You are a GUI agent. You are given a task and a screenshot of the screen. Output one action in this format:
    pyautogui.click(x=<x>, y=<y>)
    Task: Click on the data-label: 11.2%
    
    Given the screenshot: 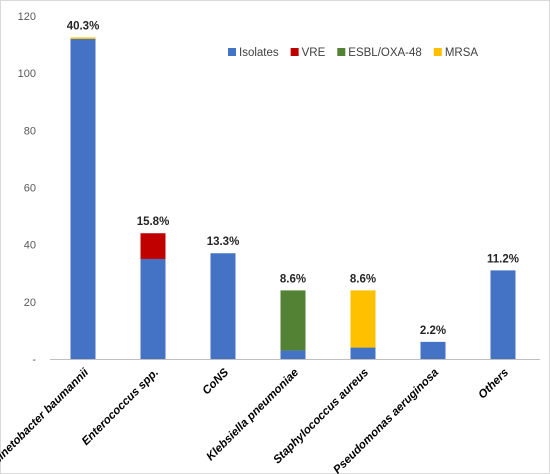 What is the action you would take?
    pyautogui.click(x=503, y=259)
    